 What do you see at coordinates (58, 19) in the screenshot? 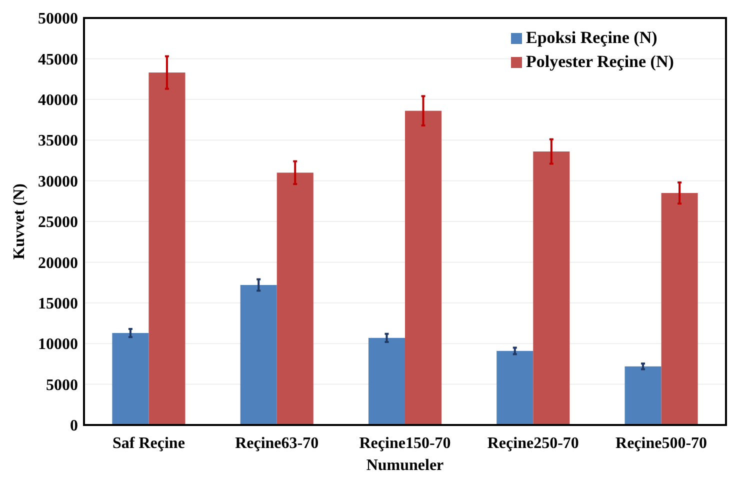
I see `y-tick-label: 50000` at bounding box center [58, 19].